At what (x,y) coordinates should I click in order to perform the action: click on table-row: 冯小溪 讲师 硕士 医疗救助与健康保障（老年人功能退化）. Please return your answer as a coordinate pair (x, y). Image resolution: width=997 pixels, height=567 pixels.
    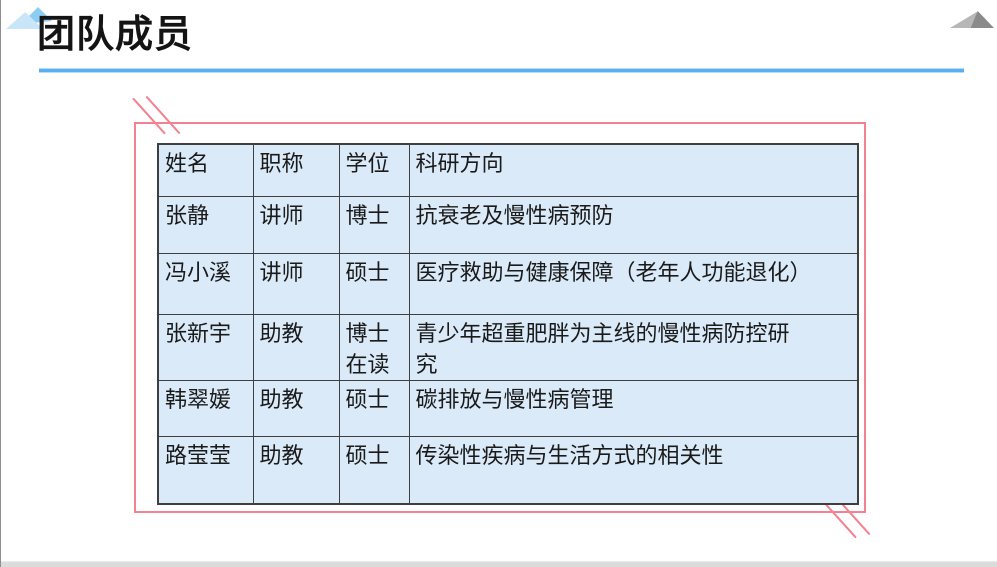
    Looking at the image, I should click on (508, 283).